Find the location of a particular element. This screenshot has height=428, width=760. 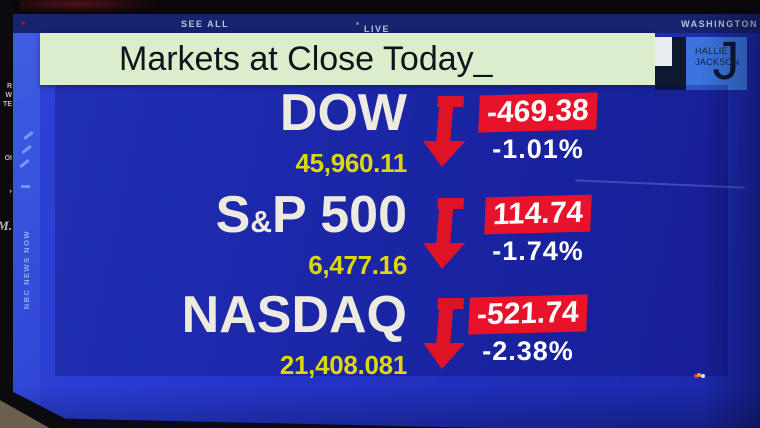

photo-red-glow is located at coordinates (90, 6).